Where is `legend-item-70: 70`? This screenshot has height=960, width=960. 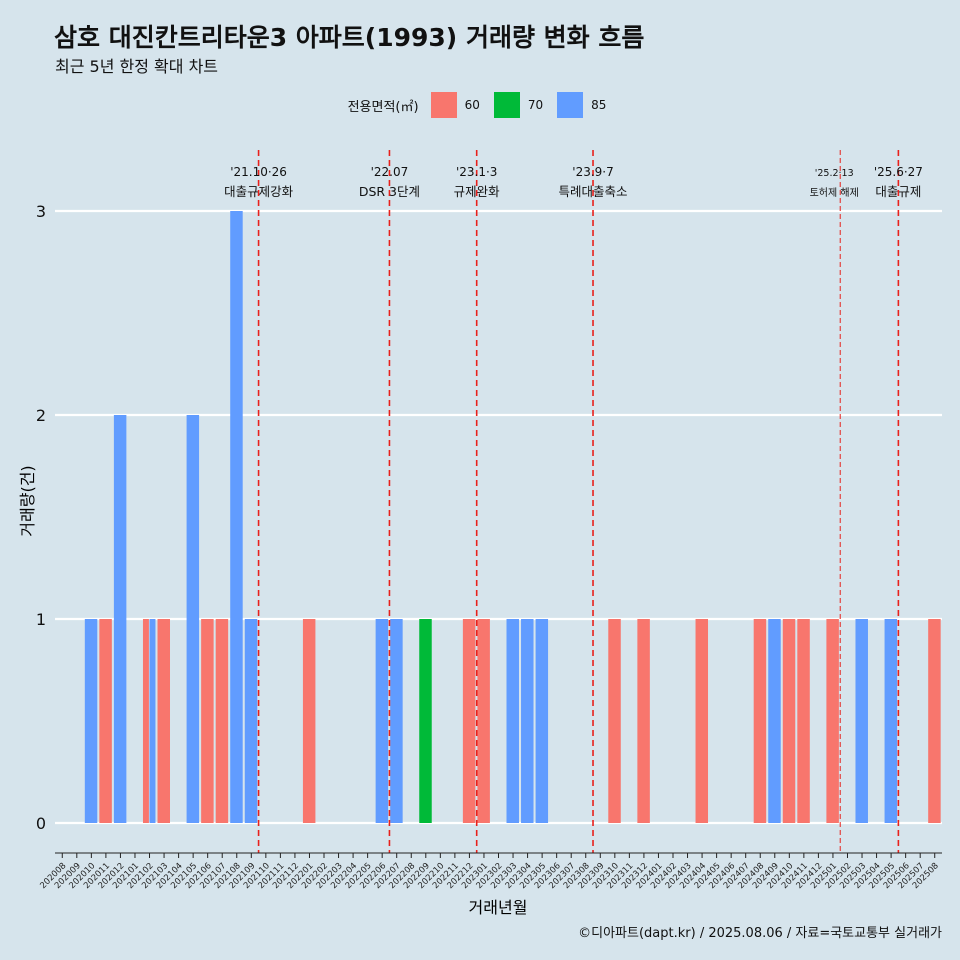 legend-item-70: 70 is located at coordinates (518, 105).